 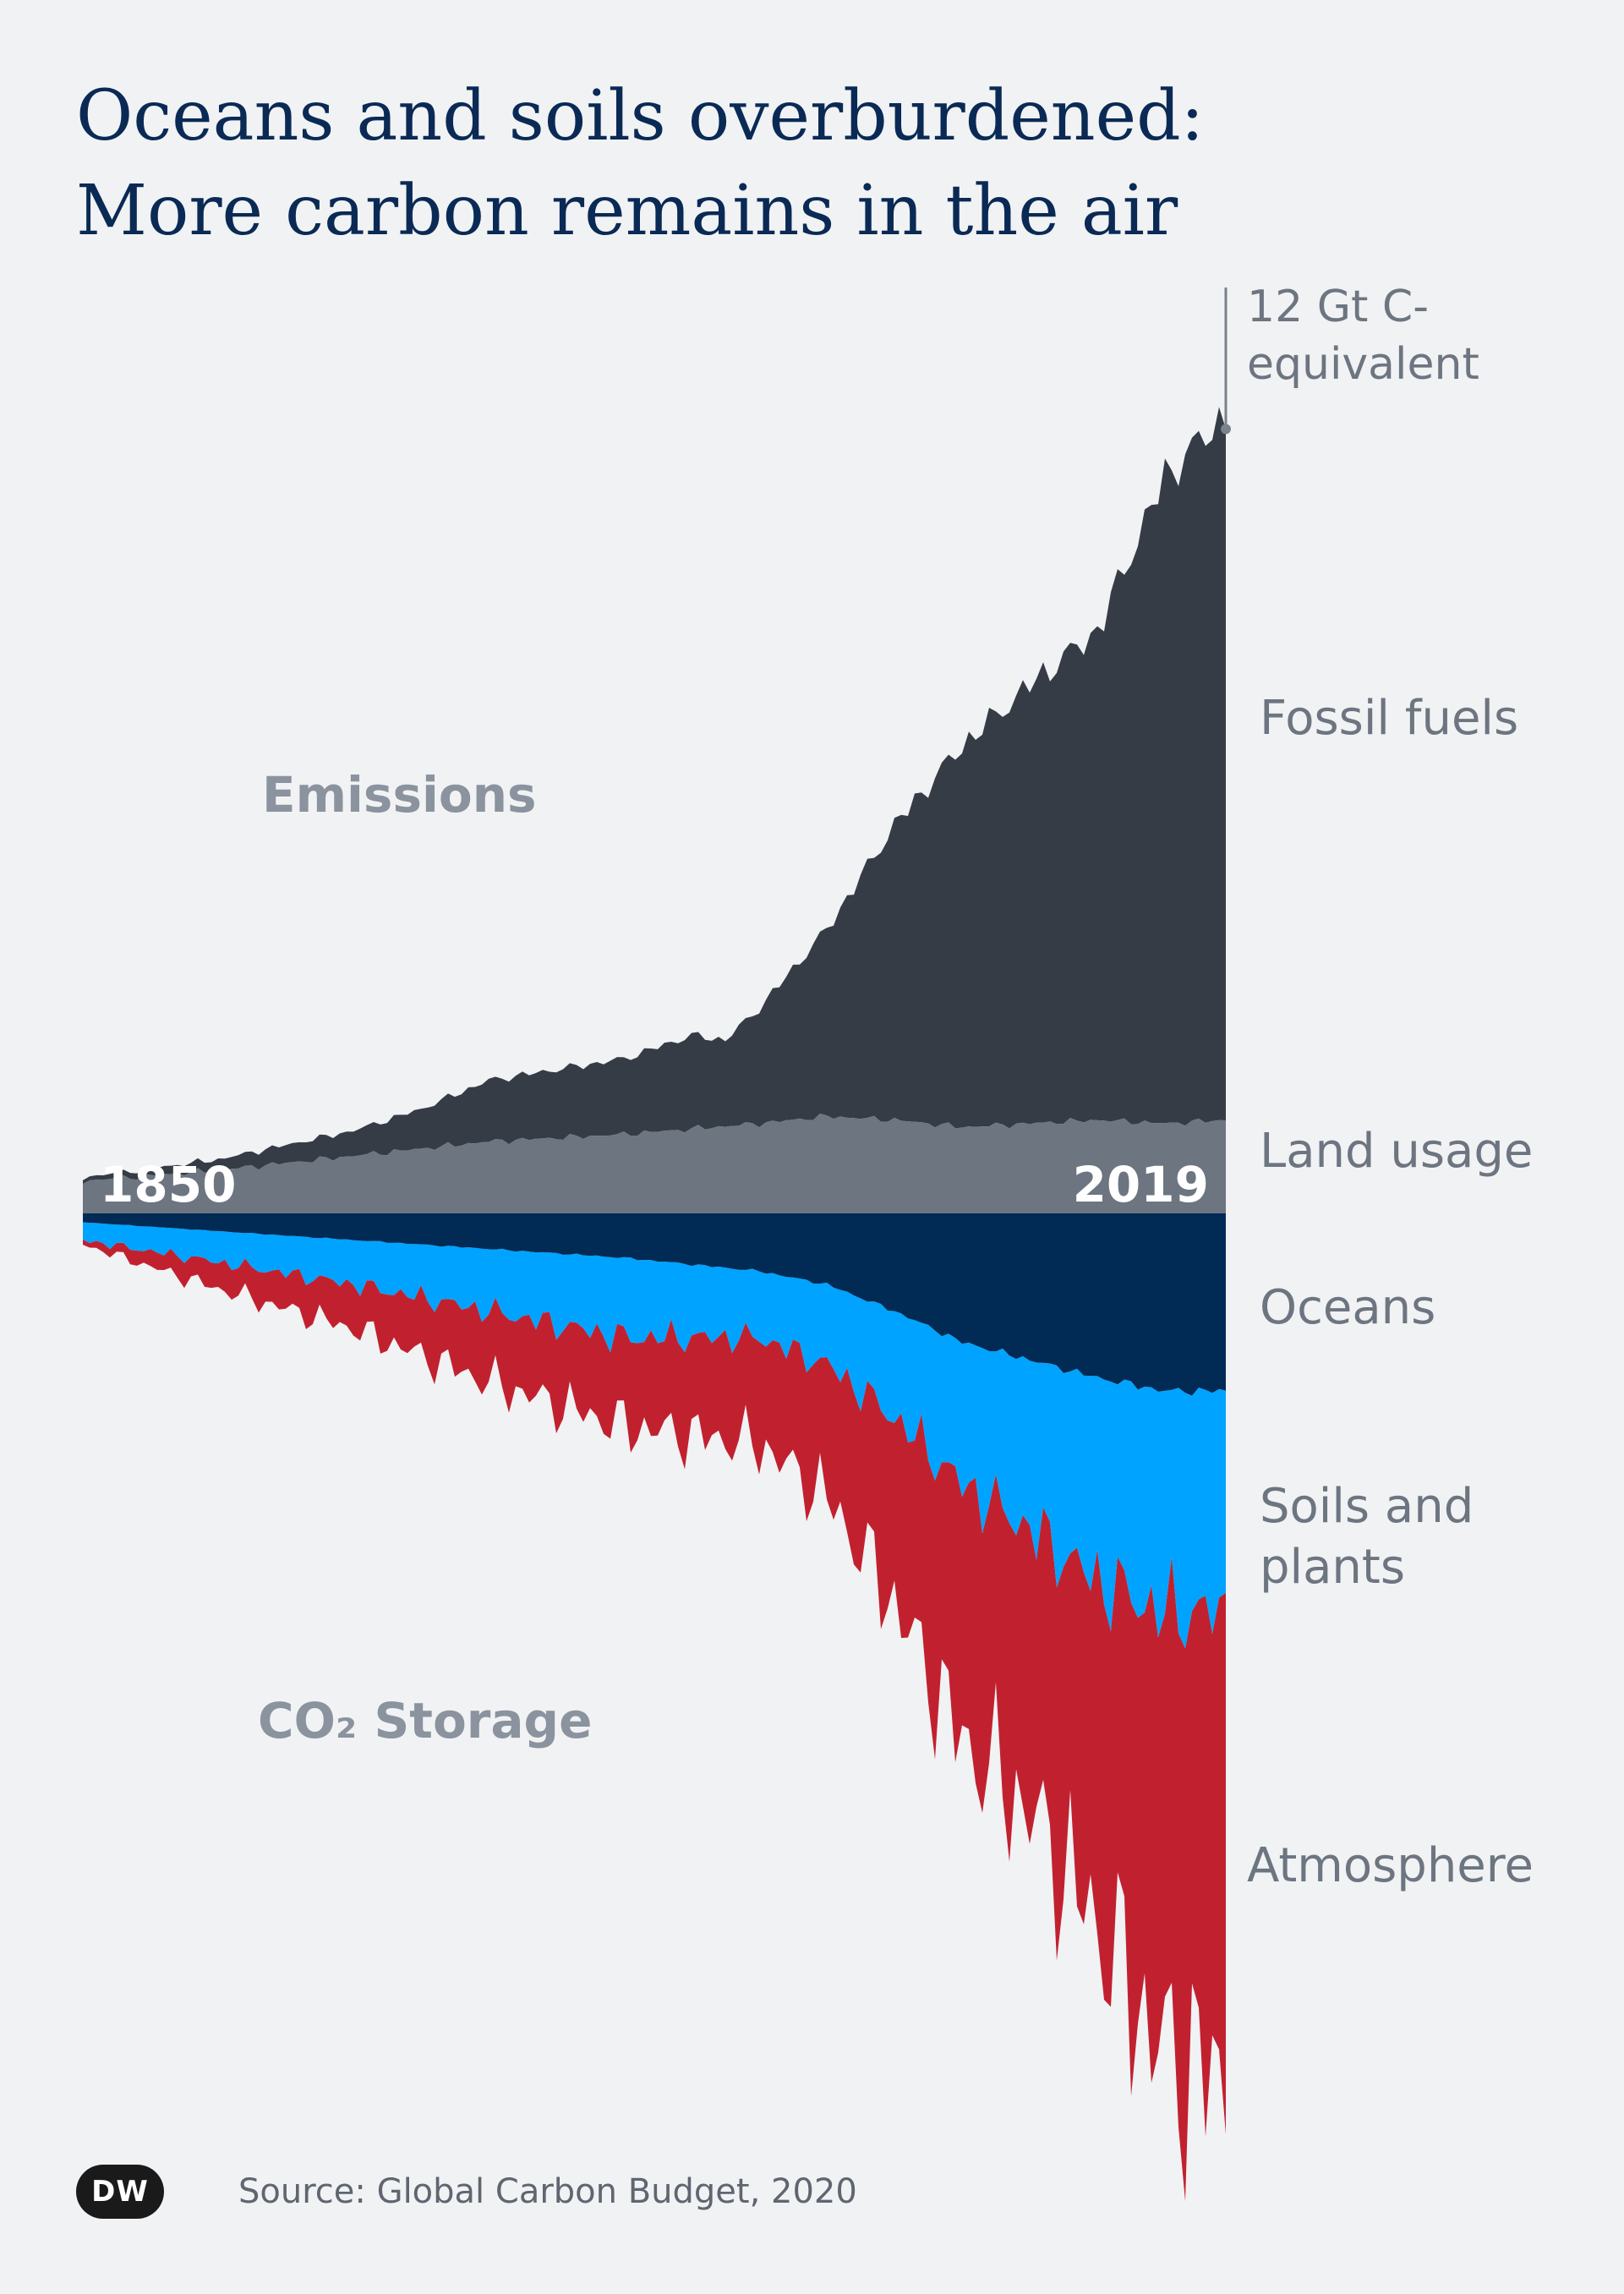 I want to click on series-label-land-usage: Land usage, so click(x=1396, y=1151).